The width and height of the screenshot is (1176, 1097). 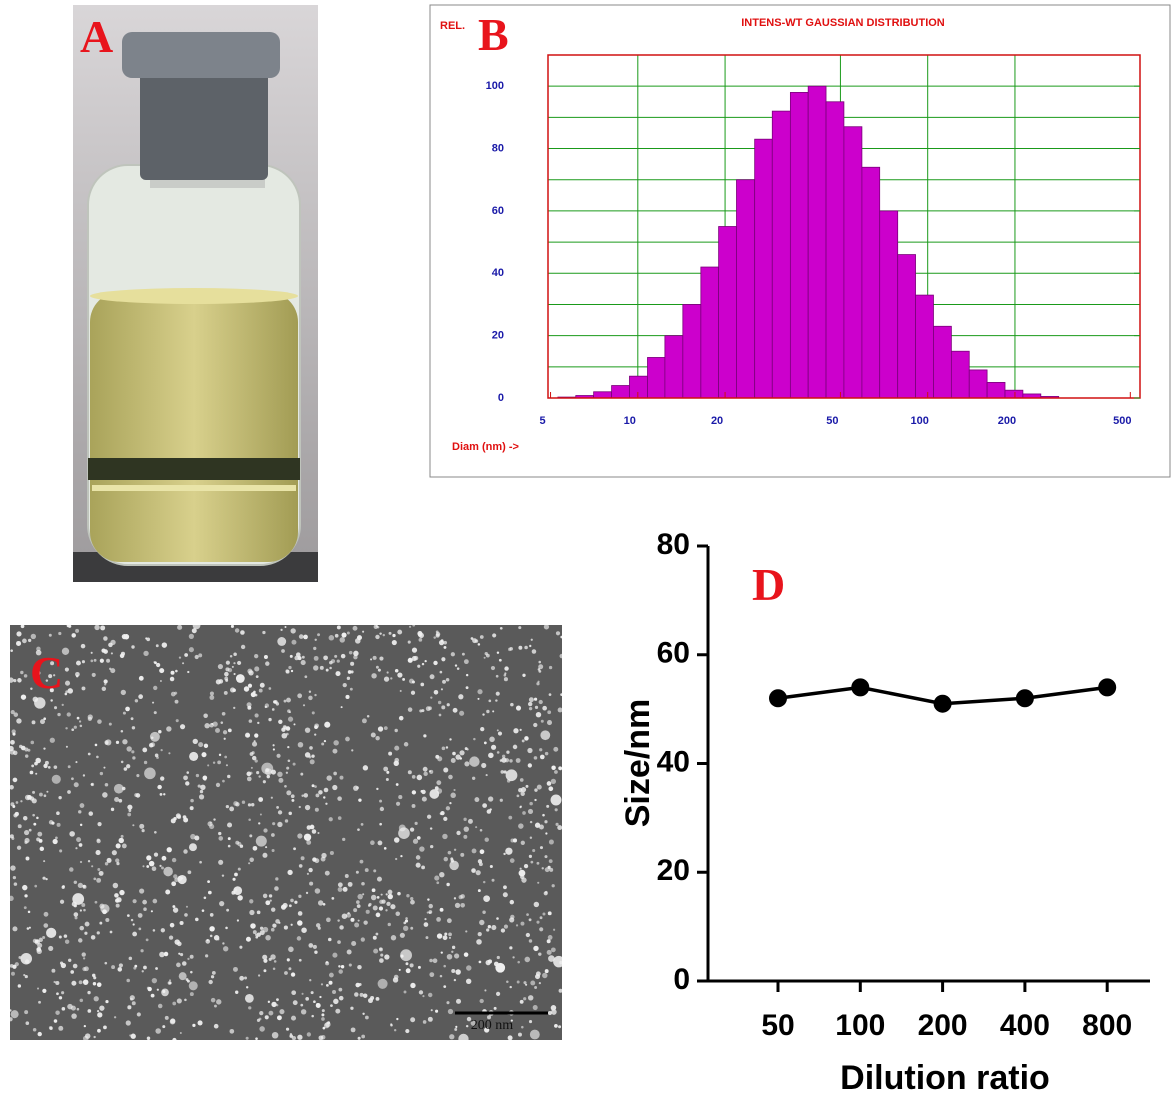 What do you see at coordinates (768, 584) in the screenshot?
I see `panel-label: D` at bounding box center [768, 584].